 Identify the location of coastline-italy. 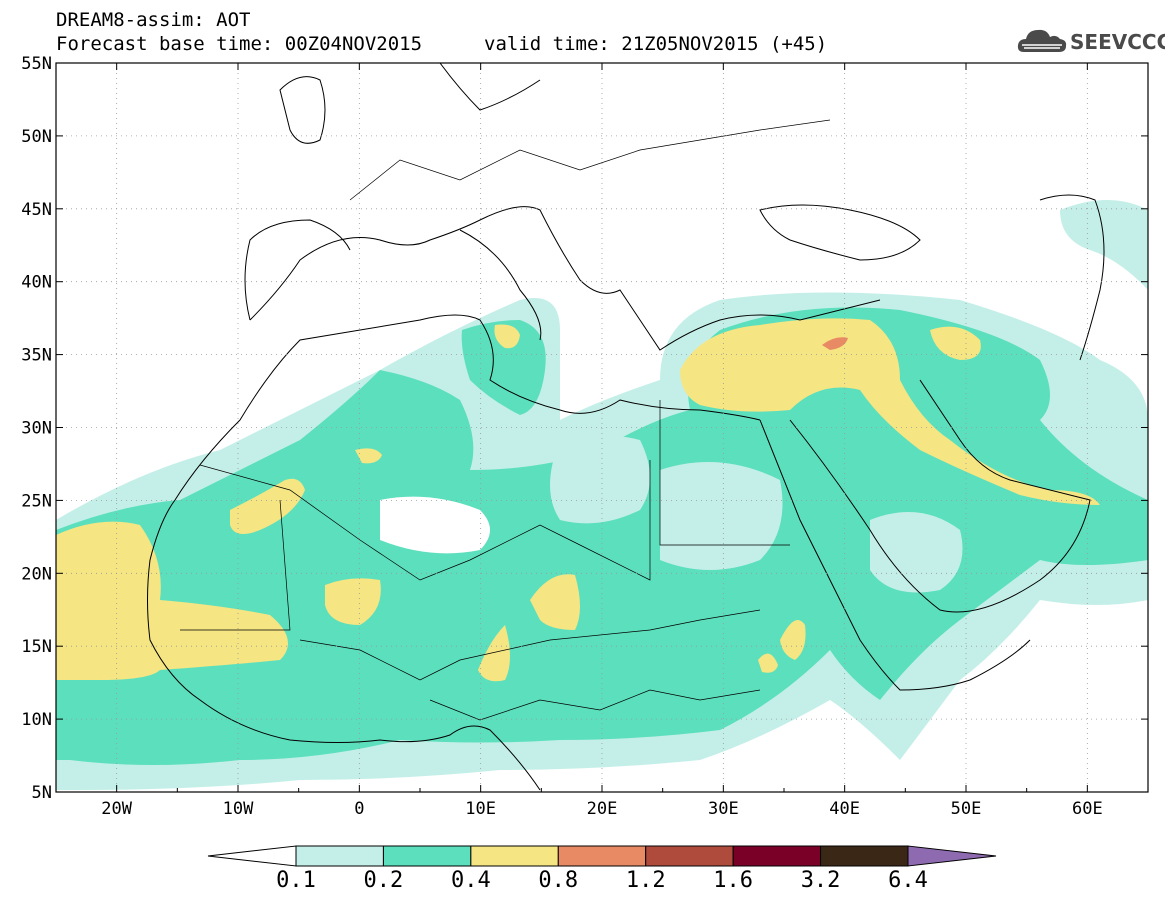
(500, 285).